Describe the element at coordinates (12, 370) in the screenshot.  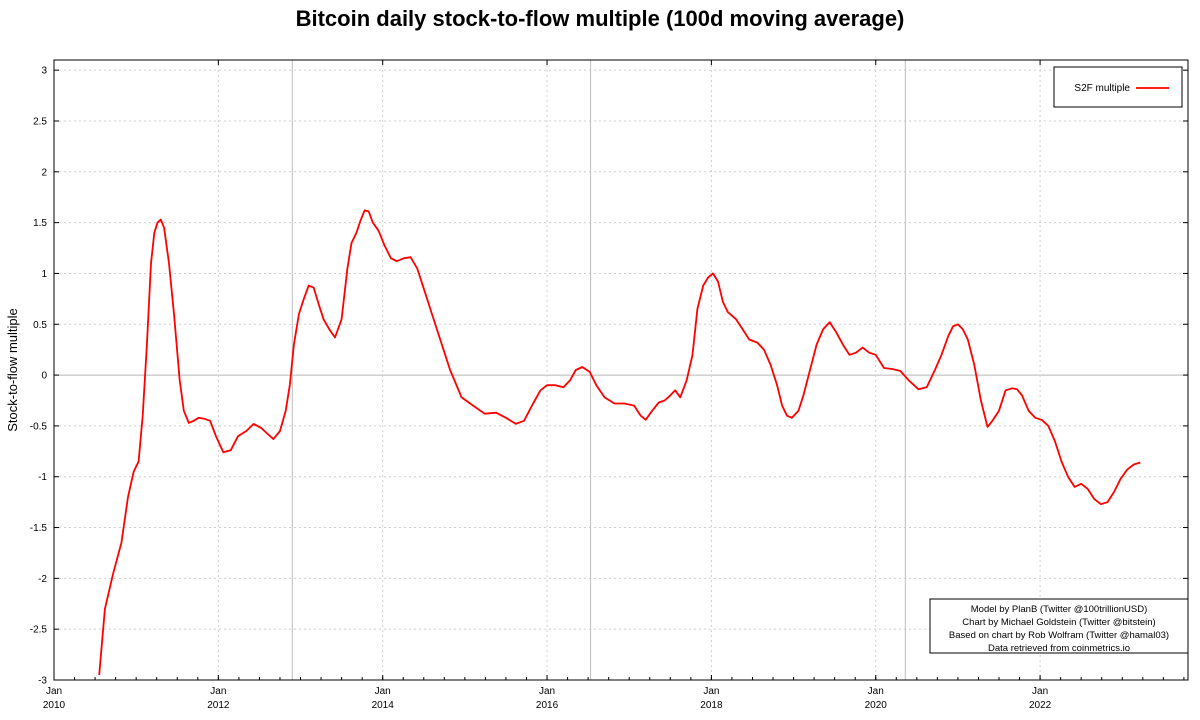
I see `y-axis-label: Stock-to-flow multiple` at that location.